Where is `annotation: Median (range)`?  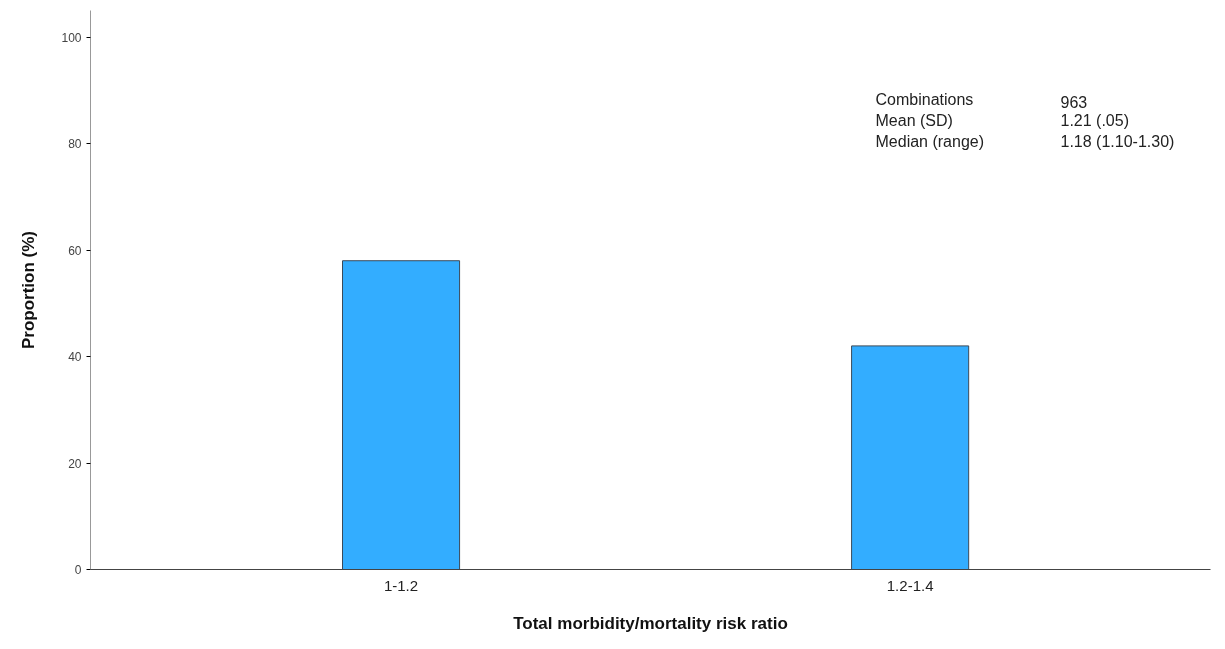 annotation: Median (range) is located at coordinates (929, 141).